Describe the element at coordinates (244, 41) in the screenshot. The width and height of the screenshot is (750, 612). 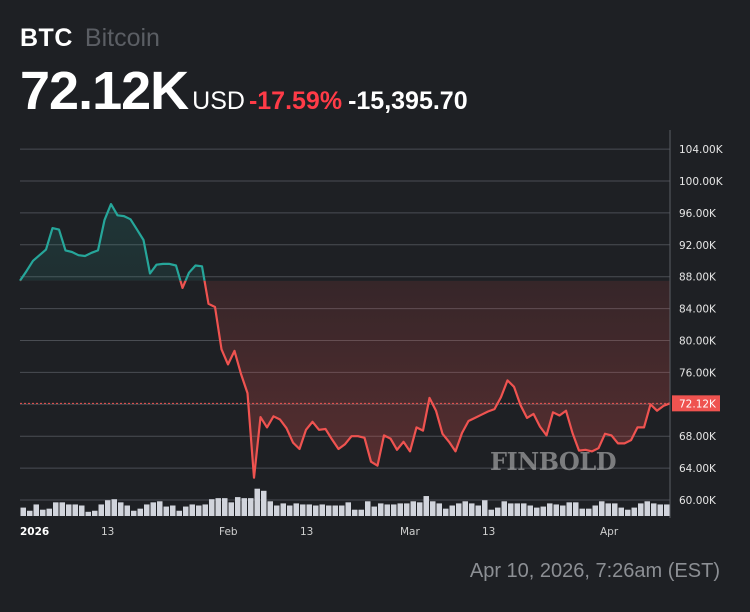
I see `title-row: BTC Bitcoin` at that location.